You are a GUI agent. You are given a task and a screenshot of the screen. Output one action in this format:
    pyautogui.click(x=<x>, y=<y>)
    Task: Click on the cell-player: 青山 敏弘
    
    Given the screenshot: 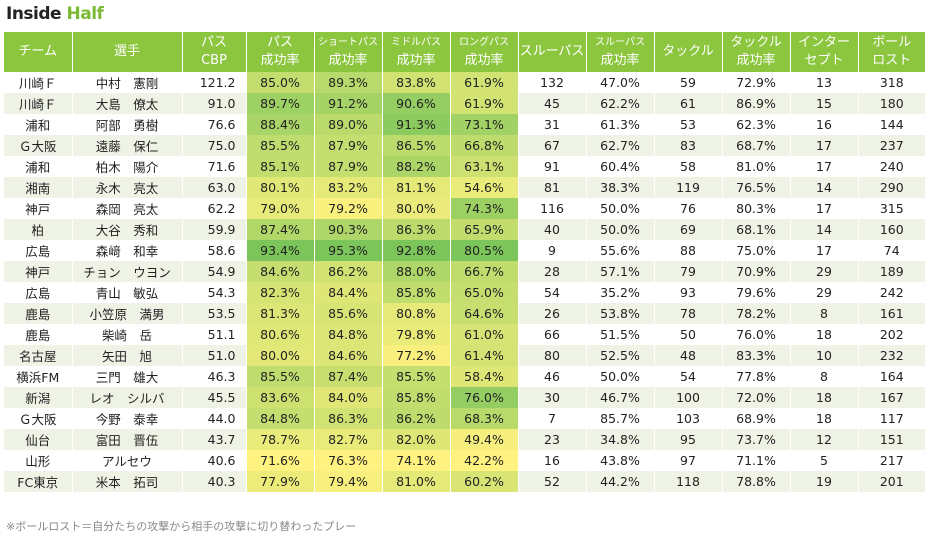 What is the action you would take?
    pyautogui.click(x=127, y=292)
    